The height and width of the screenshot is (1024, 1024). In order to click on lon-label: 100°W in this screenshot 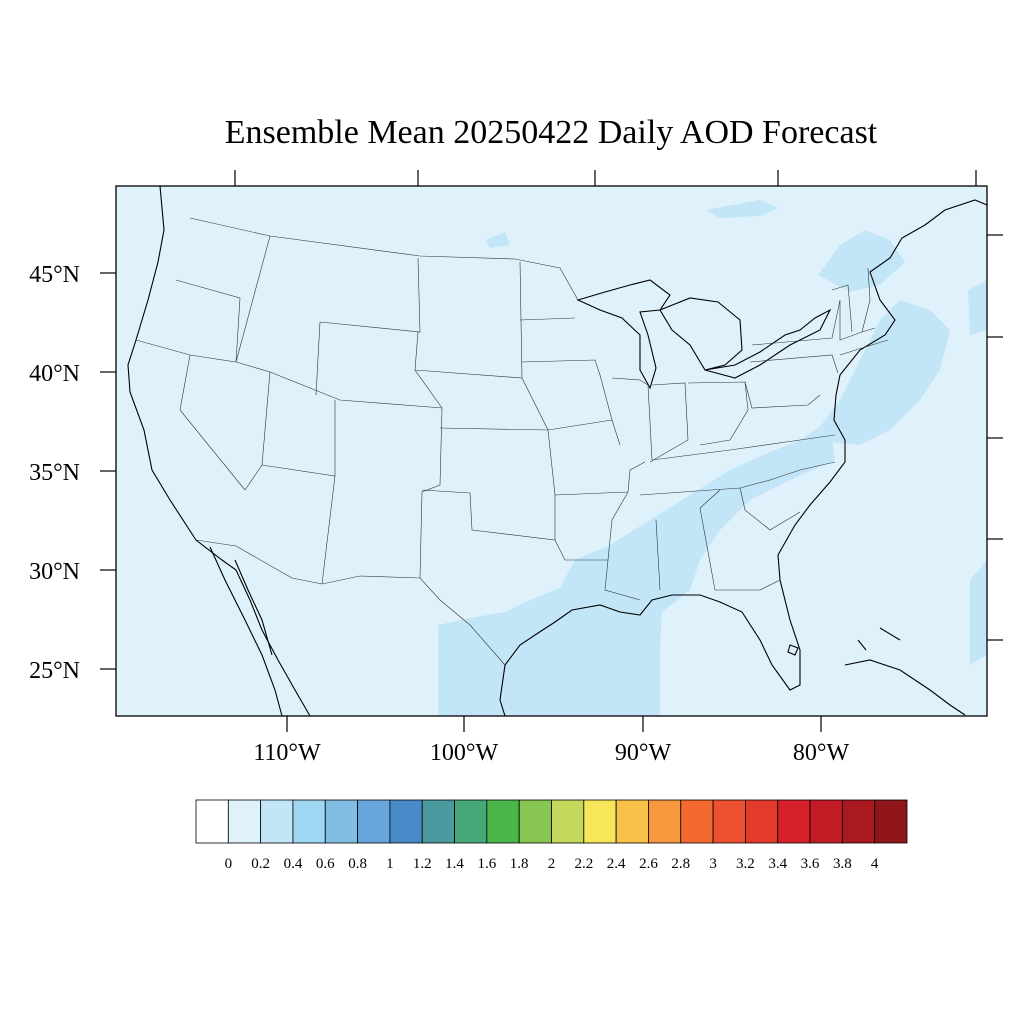, I will do `click(464, 753)`.